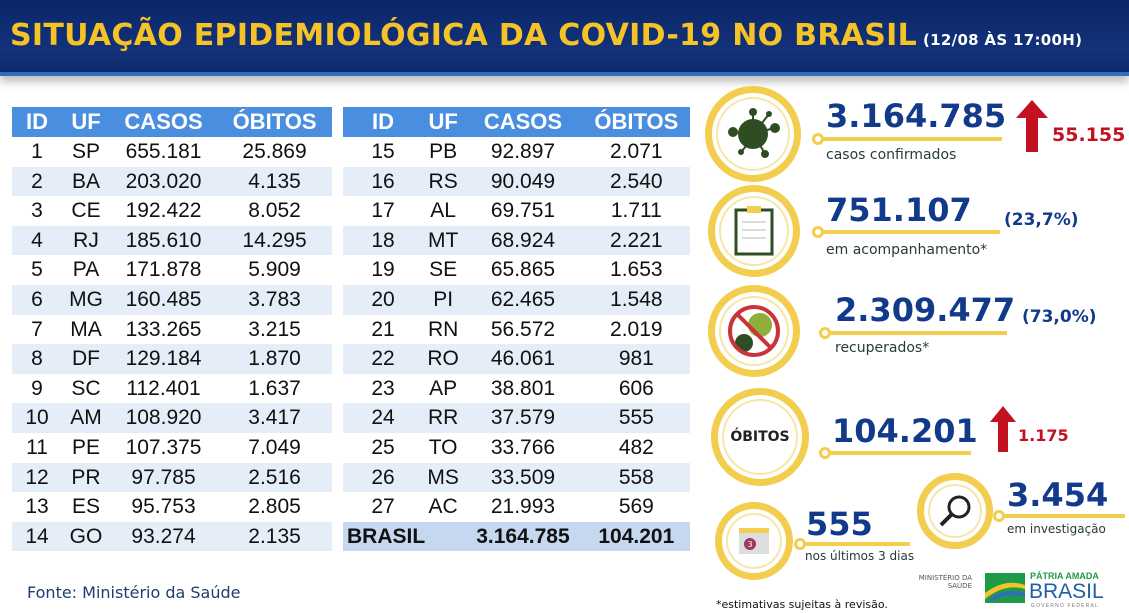 This screenshot has height=613, width=1129. Describe the element at coordinates (636, 359) in the screenshot. I see `table-cell: 981` at that location.